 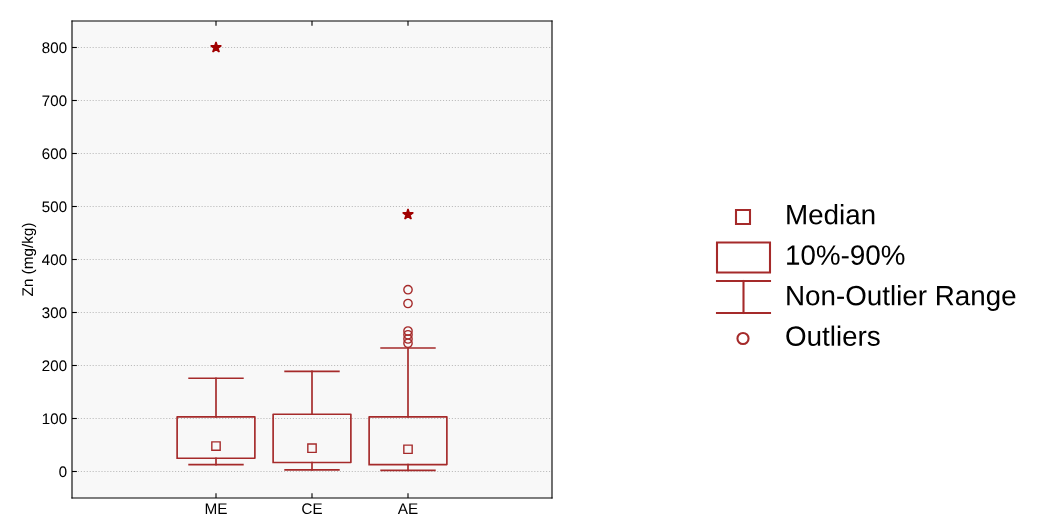 I want to click on text: Outliers, so click(x=833, y=335).